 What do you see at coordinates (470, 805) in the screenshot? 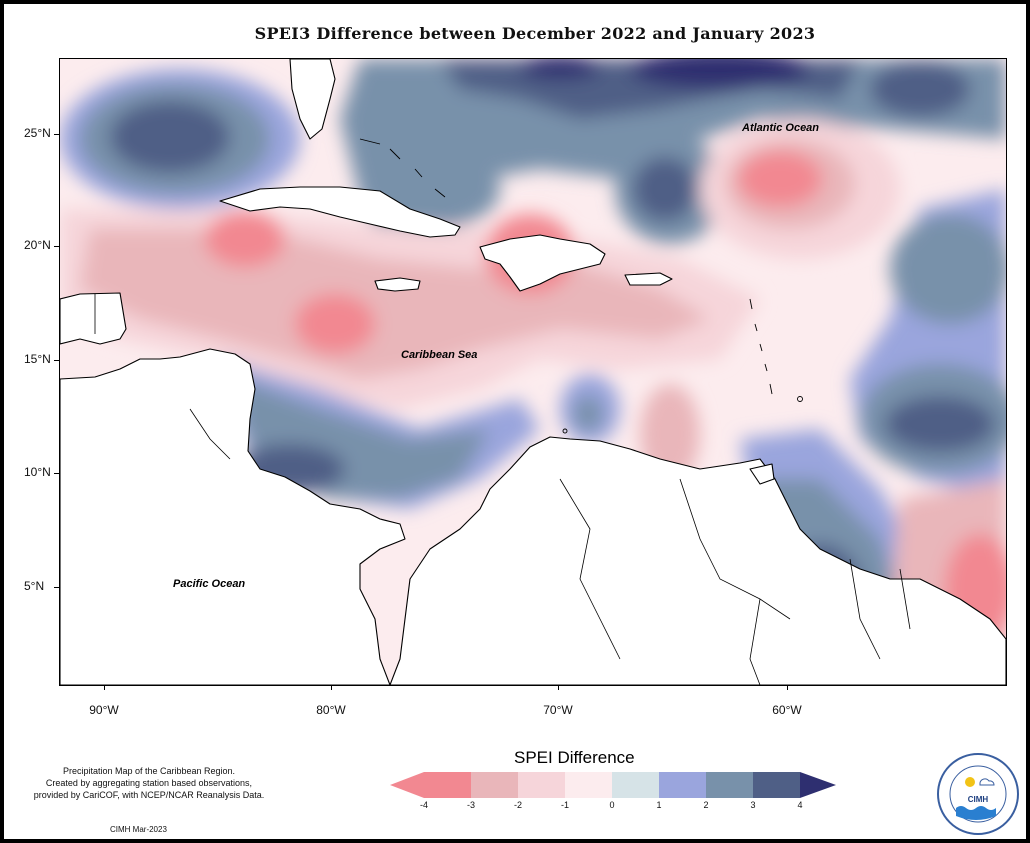
I see `legend-tick: -3` at bounding box center [470, 805].